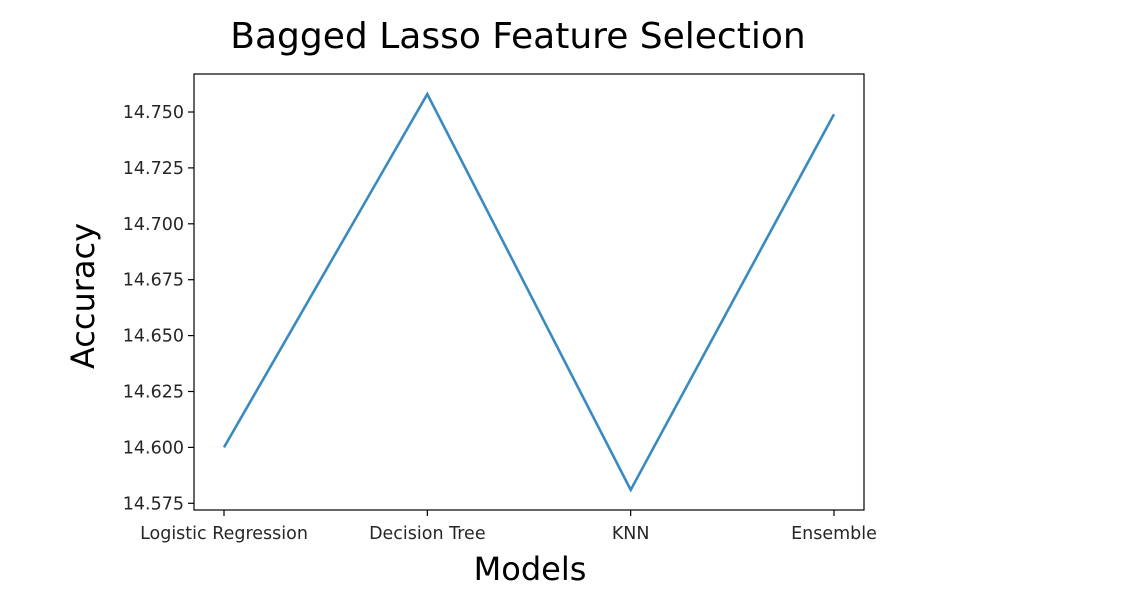 This screenshot has width=1134, height=610. Describe the element at coordinates (427, 534) in the screenshot. I see `x-tick-label: Decision Tree` at that location.